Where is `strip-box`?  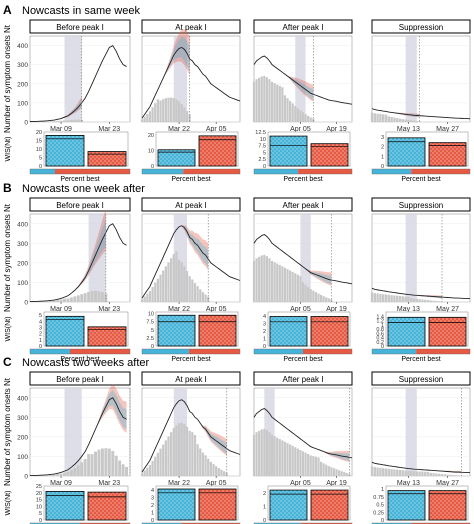
strip-box is located at coordinates (80, 26).